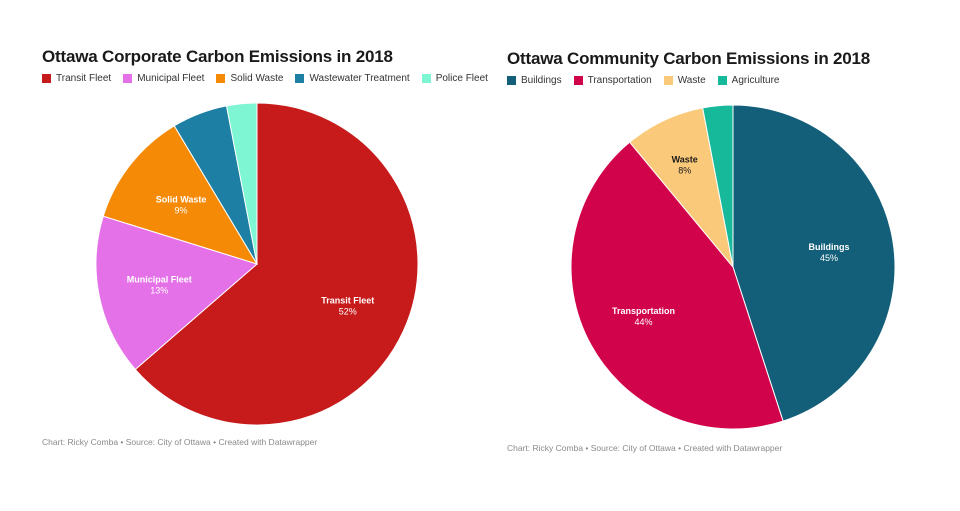  I want to click on legend-item-police-fleet: Police Fleet, so click(454, 78).